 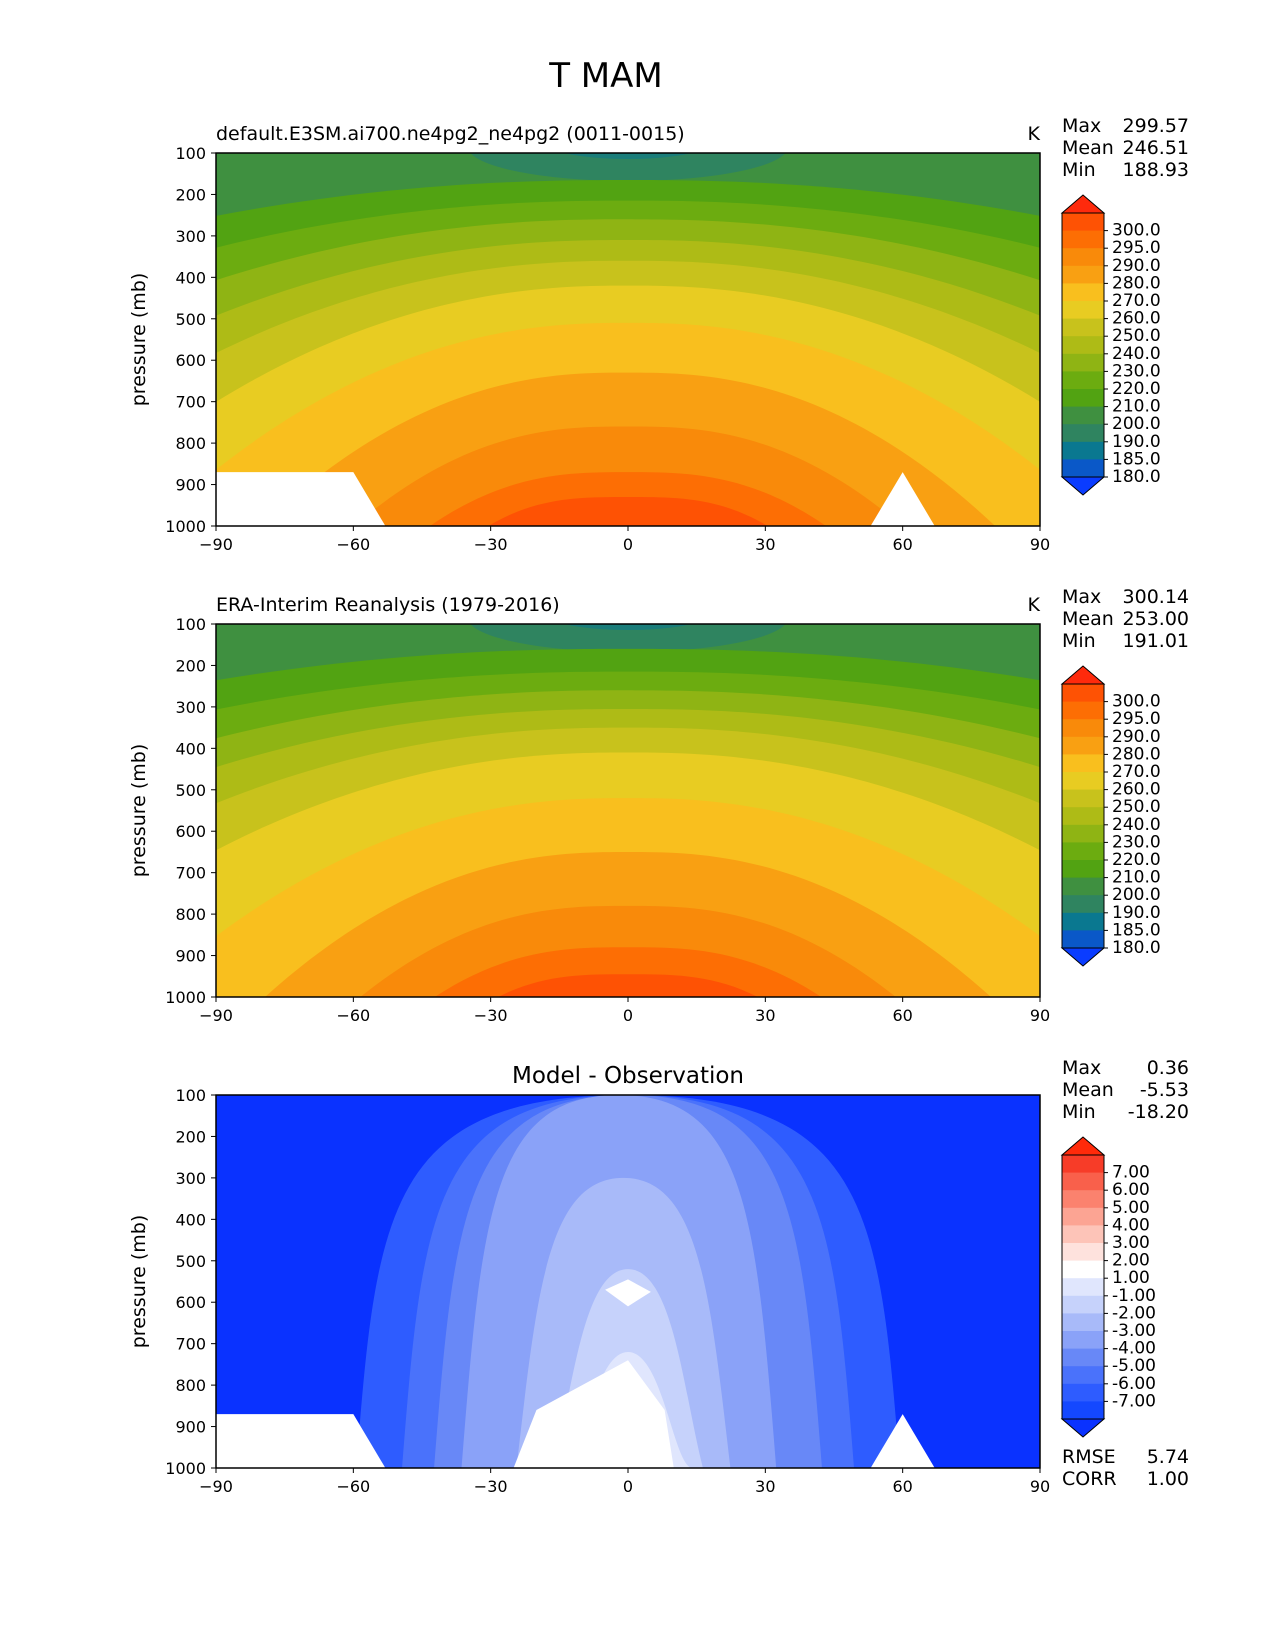 I want to click on colorbar-tick-label: 220.0, so click(x=1136, y=860).